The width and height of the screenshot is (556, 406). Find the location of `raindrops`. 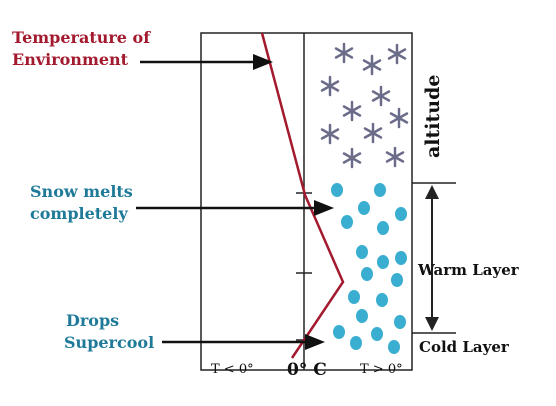

raindrops is located at coordinates (369, 268).